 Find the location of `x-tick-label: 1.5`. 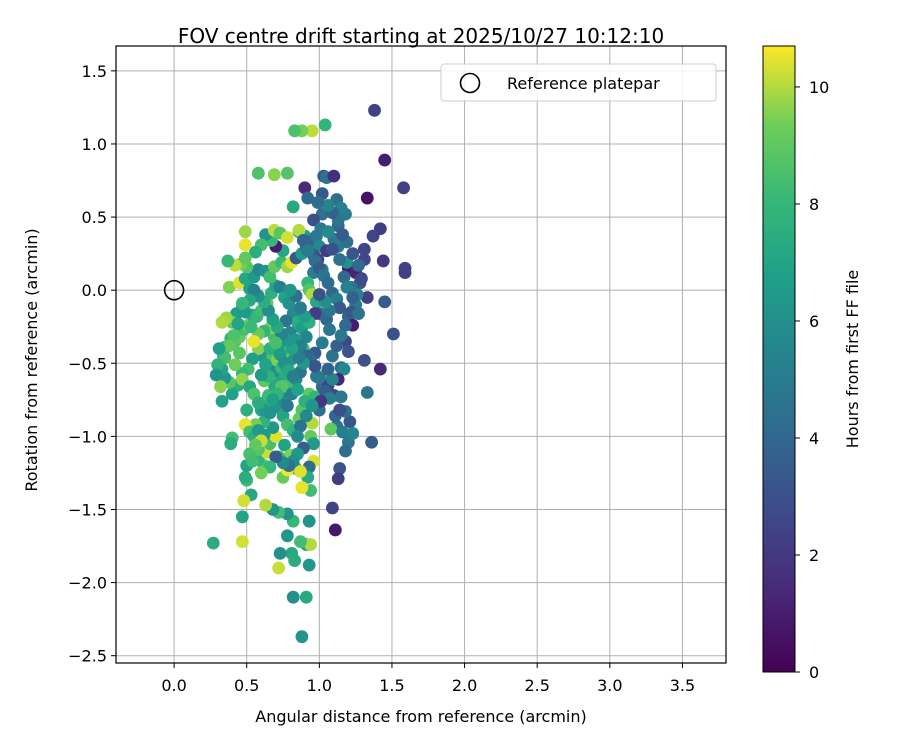

x-tick-label: 1.5 is located at coordinates (391, 685).